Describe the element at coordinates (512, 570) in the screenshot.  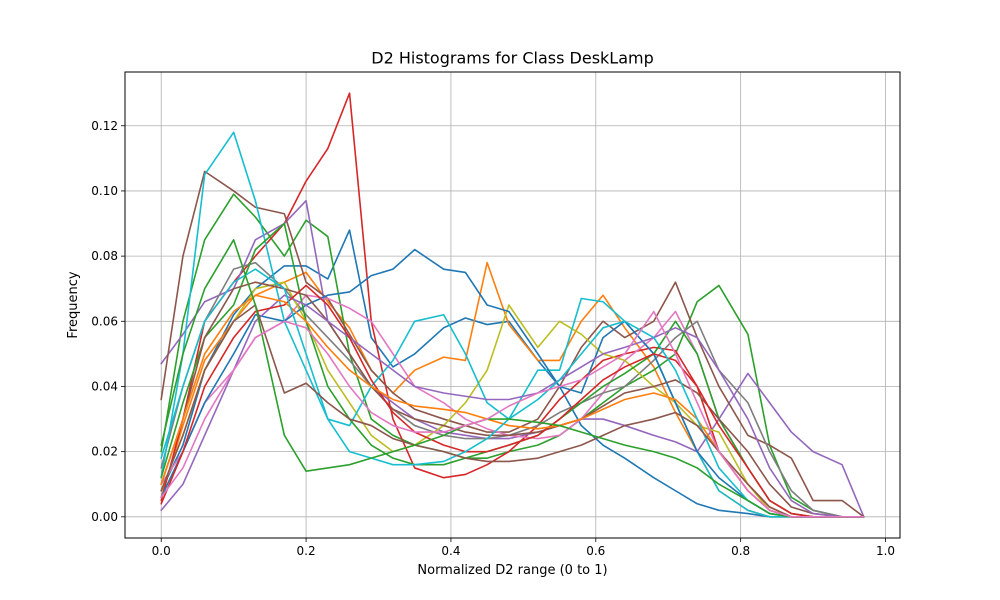
I see `x-axis-label: Normalized D2 range (0 to 1)` at that location.